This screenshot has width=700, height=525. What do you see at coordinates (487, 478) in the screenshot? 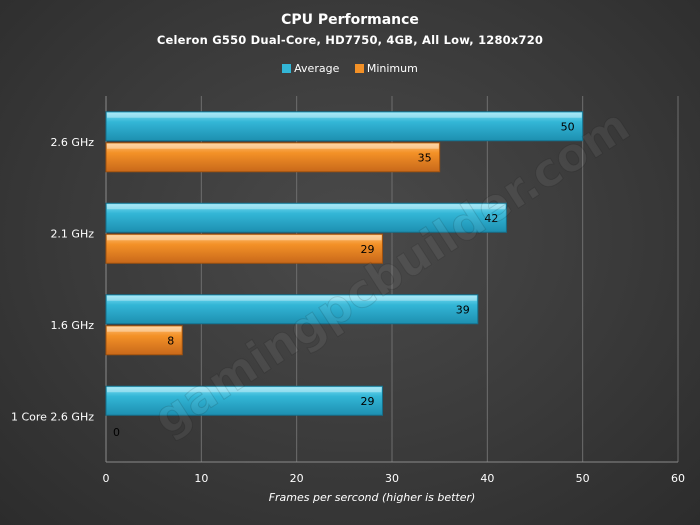
I see `x-tick-label: 40` at bounding box center [487, 478].